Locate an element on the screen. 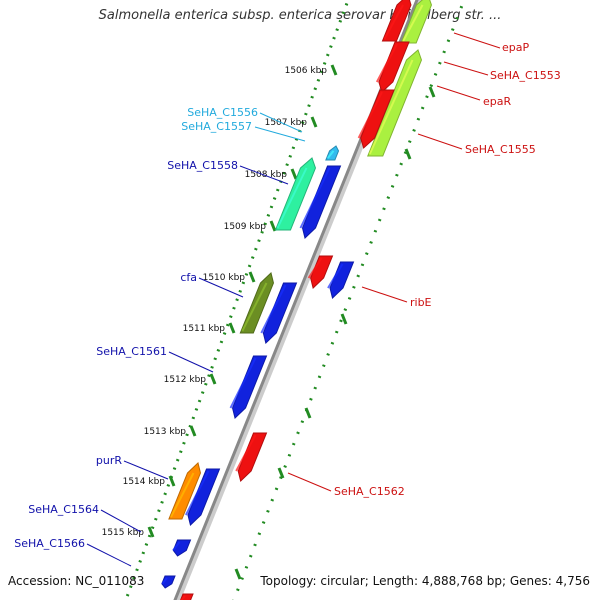  gene-label: cfa is located at coordinates (188, 277).